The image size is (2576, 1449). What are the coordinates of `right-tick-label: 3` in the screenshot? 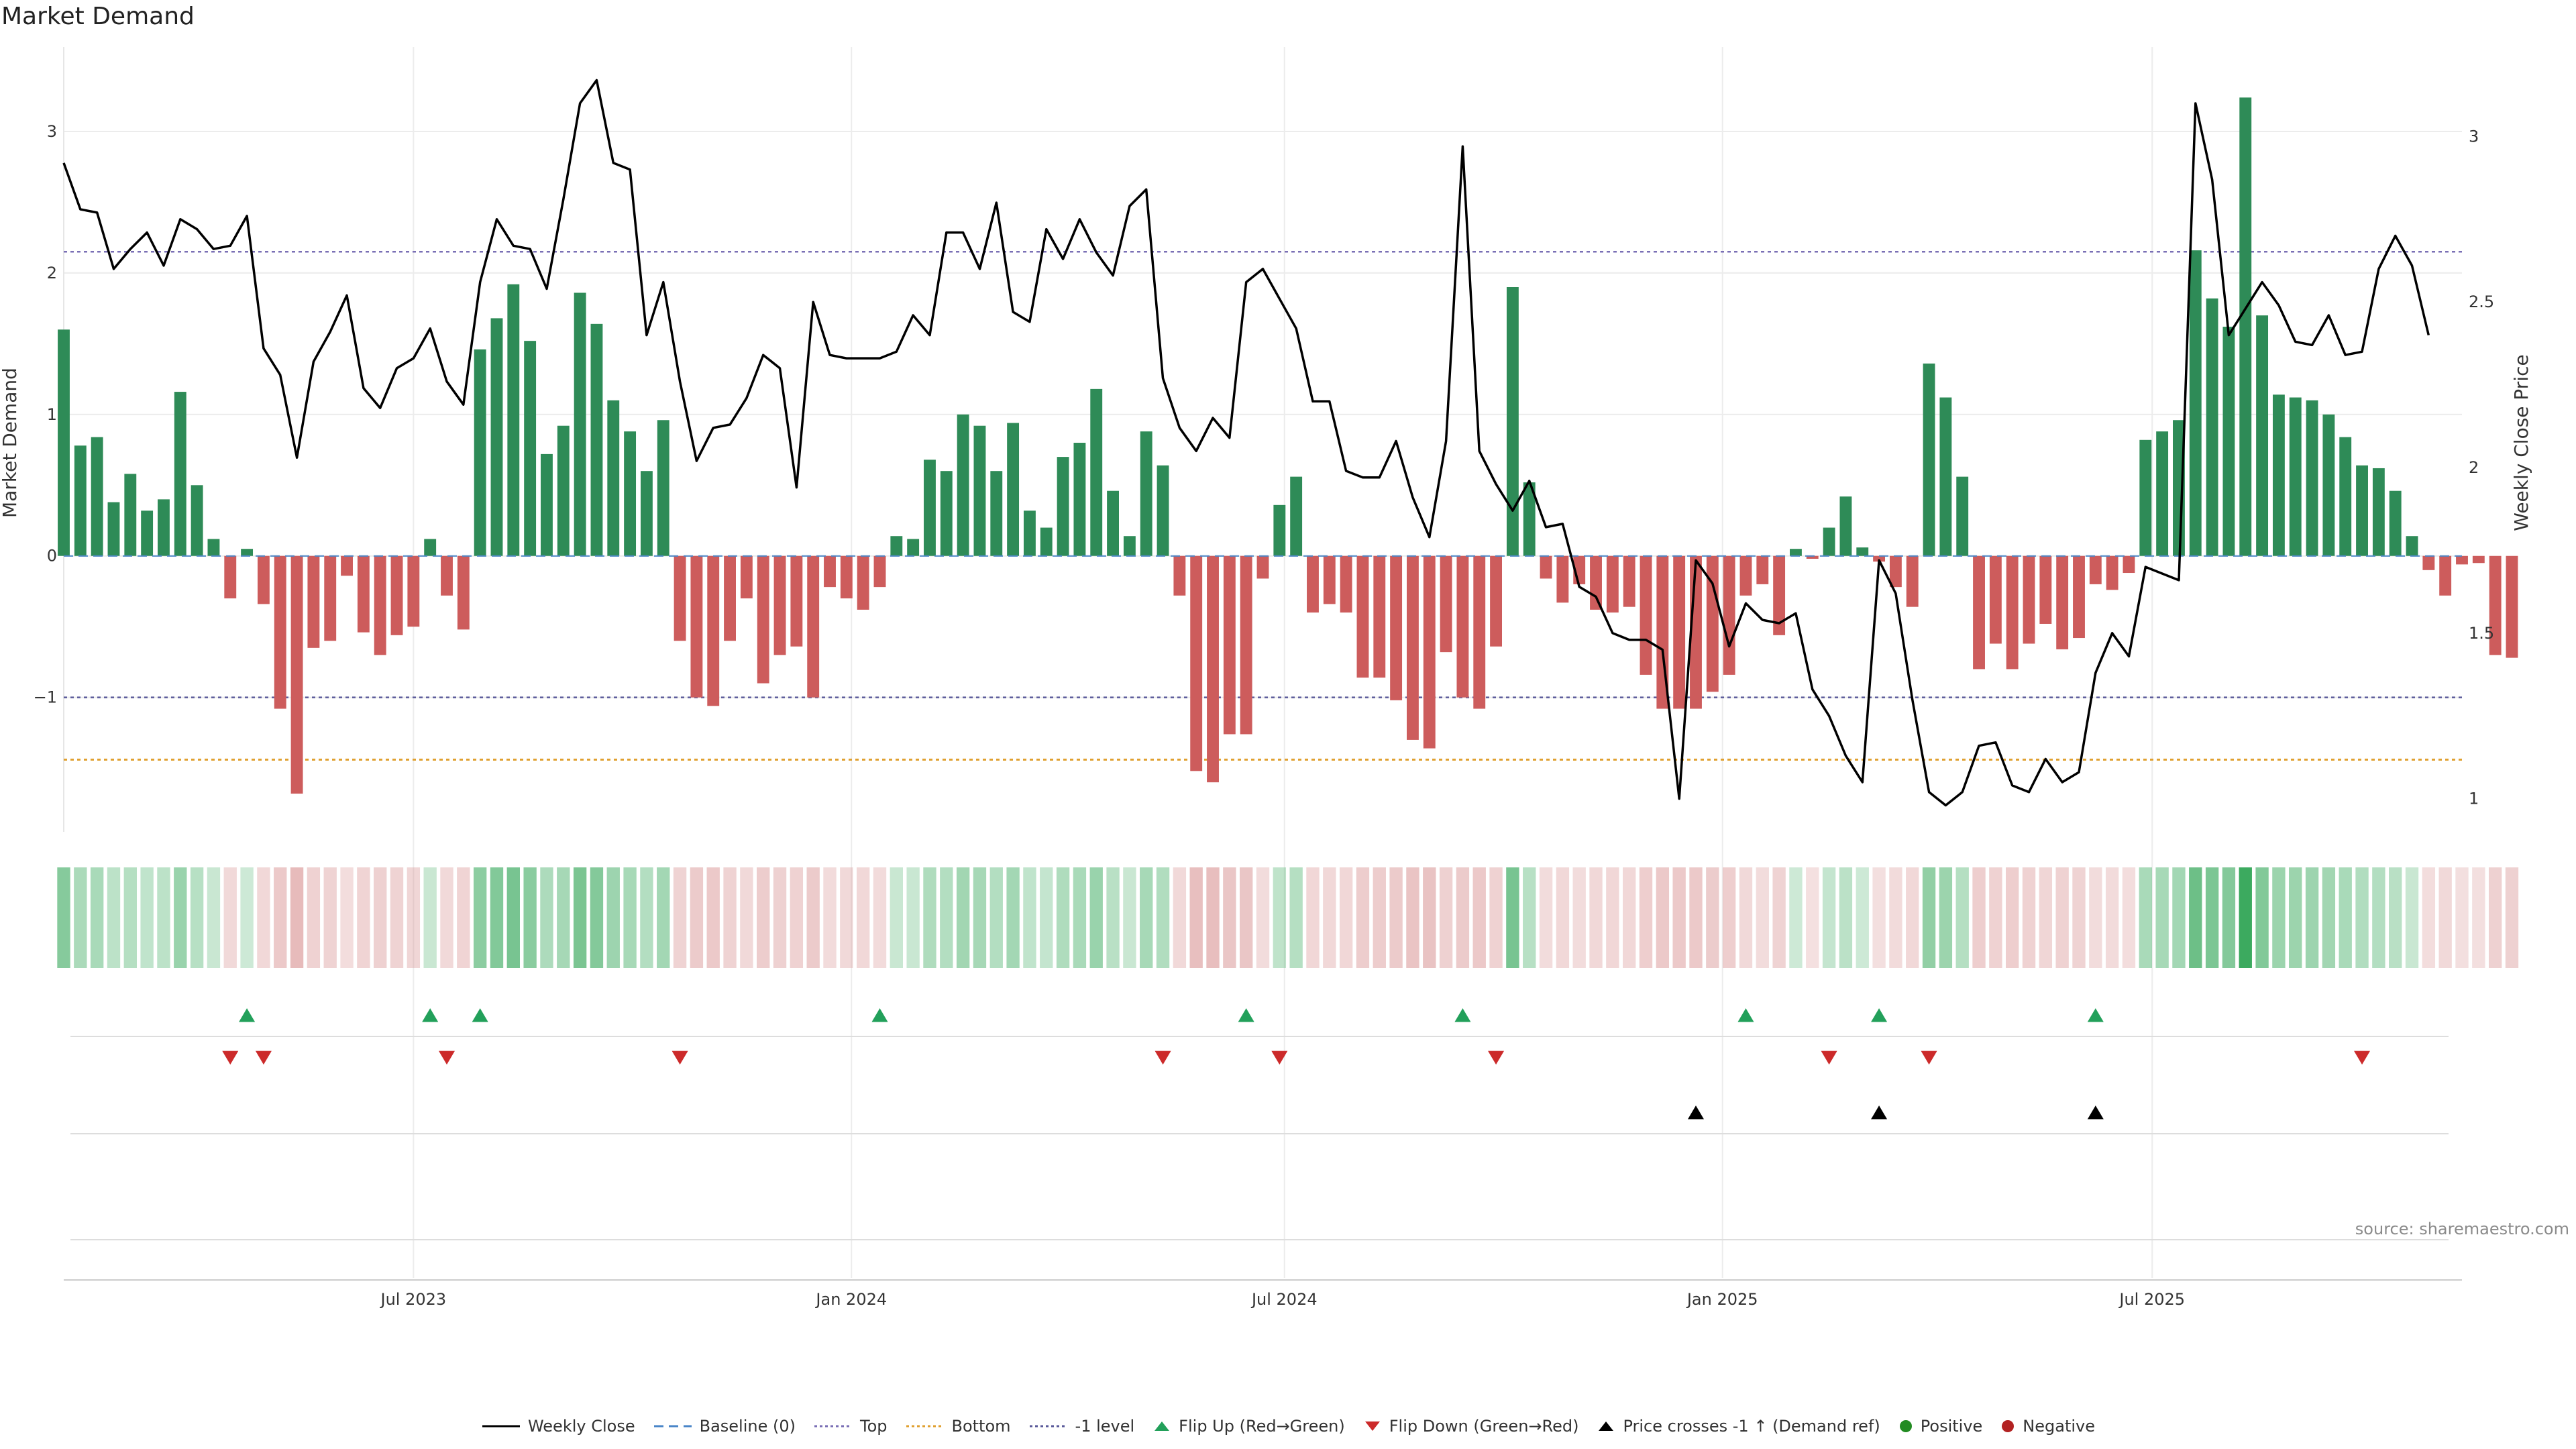 It's located at (2474, 136).